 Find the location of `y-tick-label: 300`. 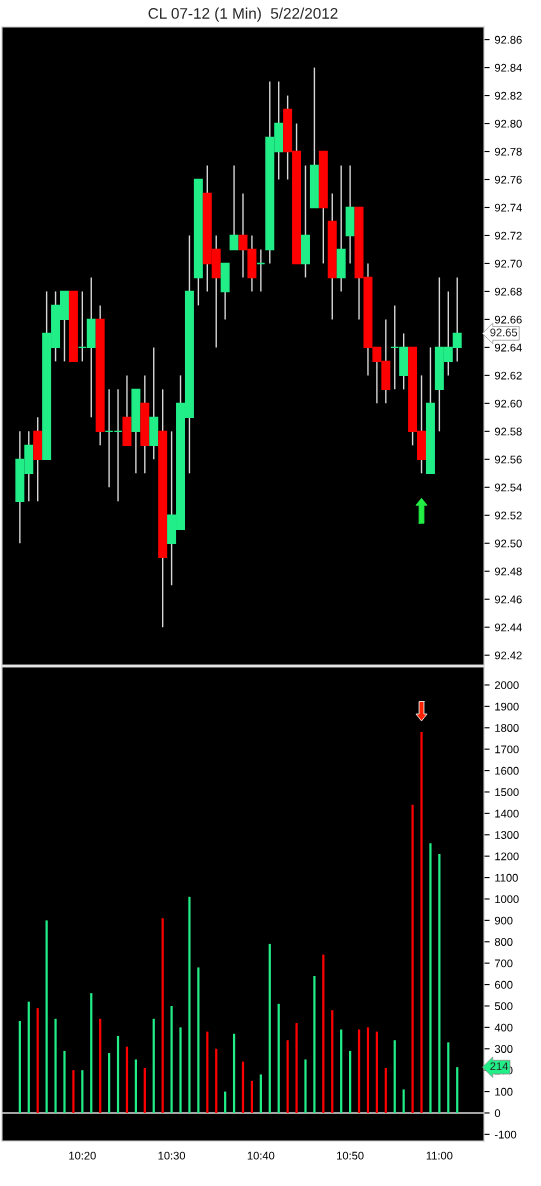

y-tick-label: 300 is located at coordinates (503, 1049).